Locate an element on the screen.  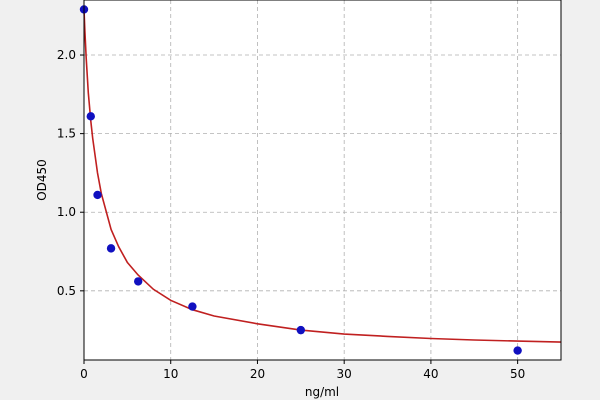
y-tick-label: 0.5 is located at coordinates (66, 291).